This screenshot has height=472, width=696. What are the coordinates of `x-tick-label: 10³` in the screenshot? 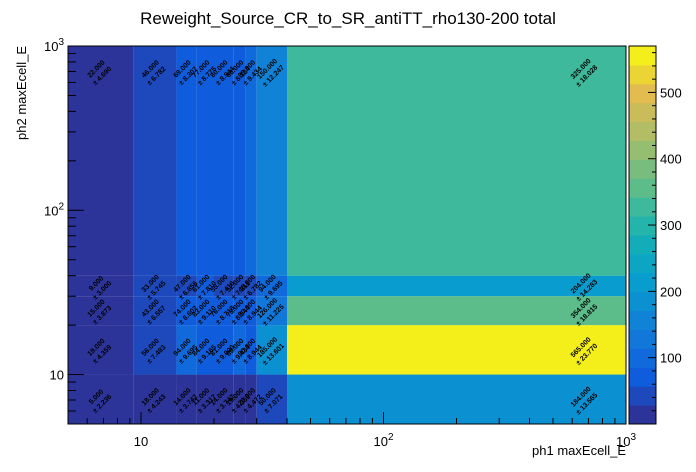 It's located at (626, 440).